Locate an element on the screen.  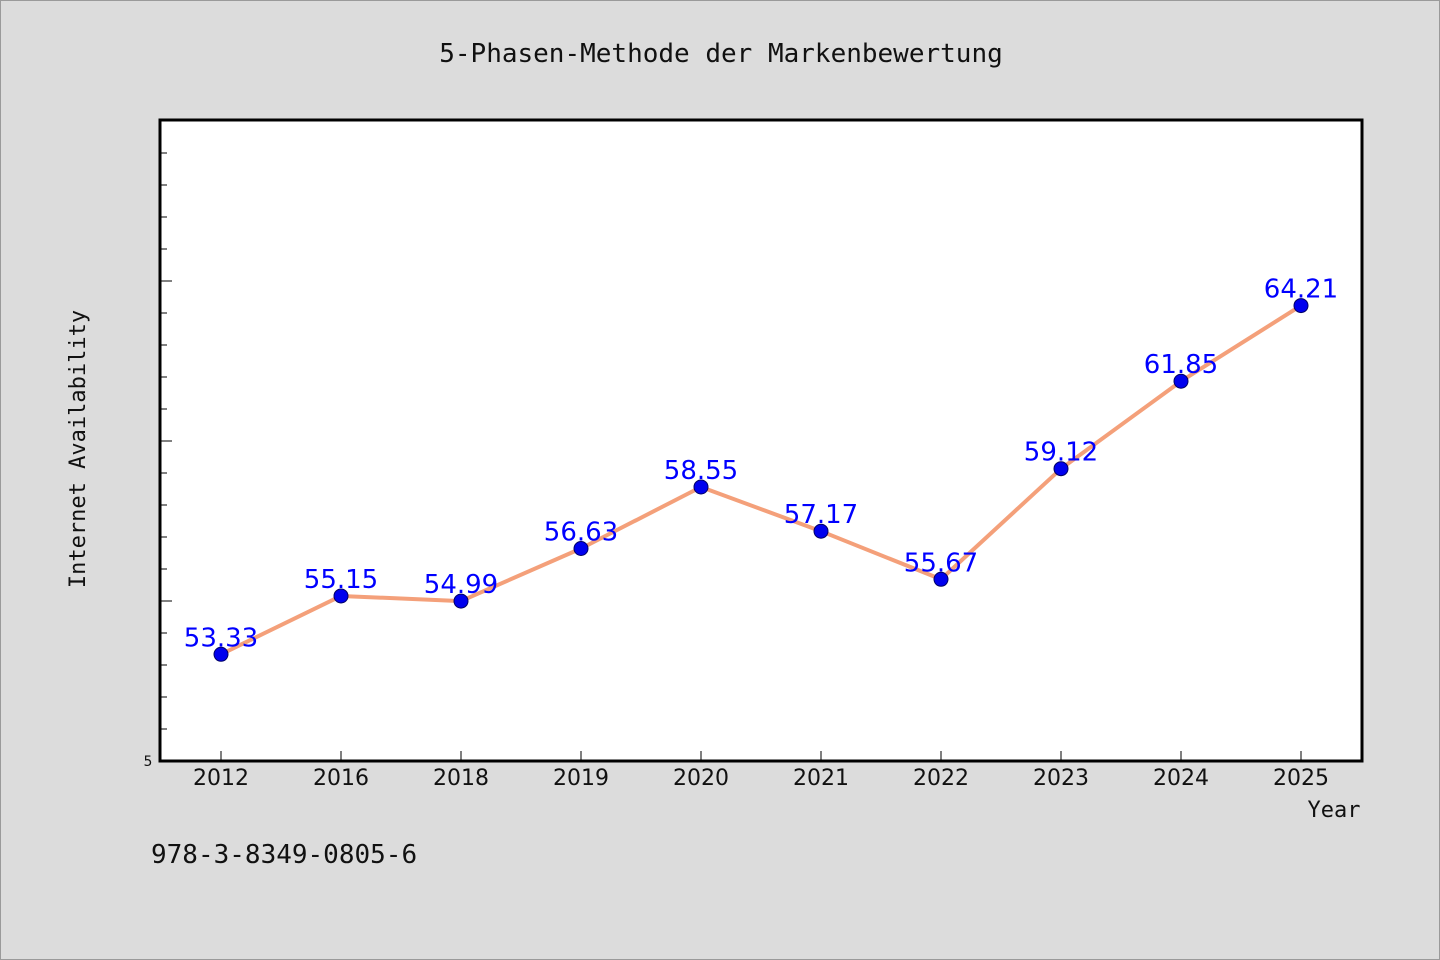
data-label: 64.21 is located at coordinates (1301, 290).